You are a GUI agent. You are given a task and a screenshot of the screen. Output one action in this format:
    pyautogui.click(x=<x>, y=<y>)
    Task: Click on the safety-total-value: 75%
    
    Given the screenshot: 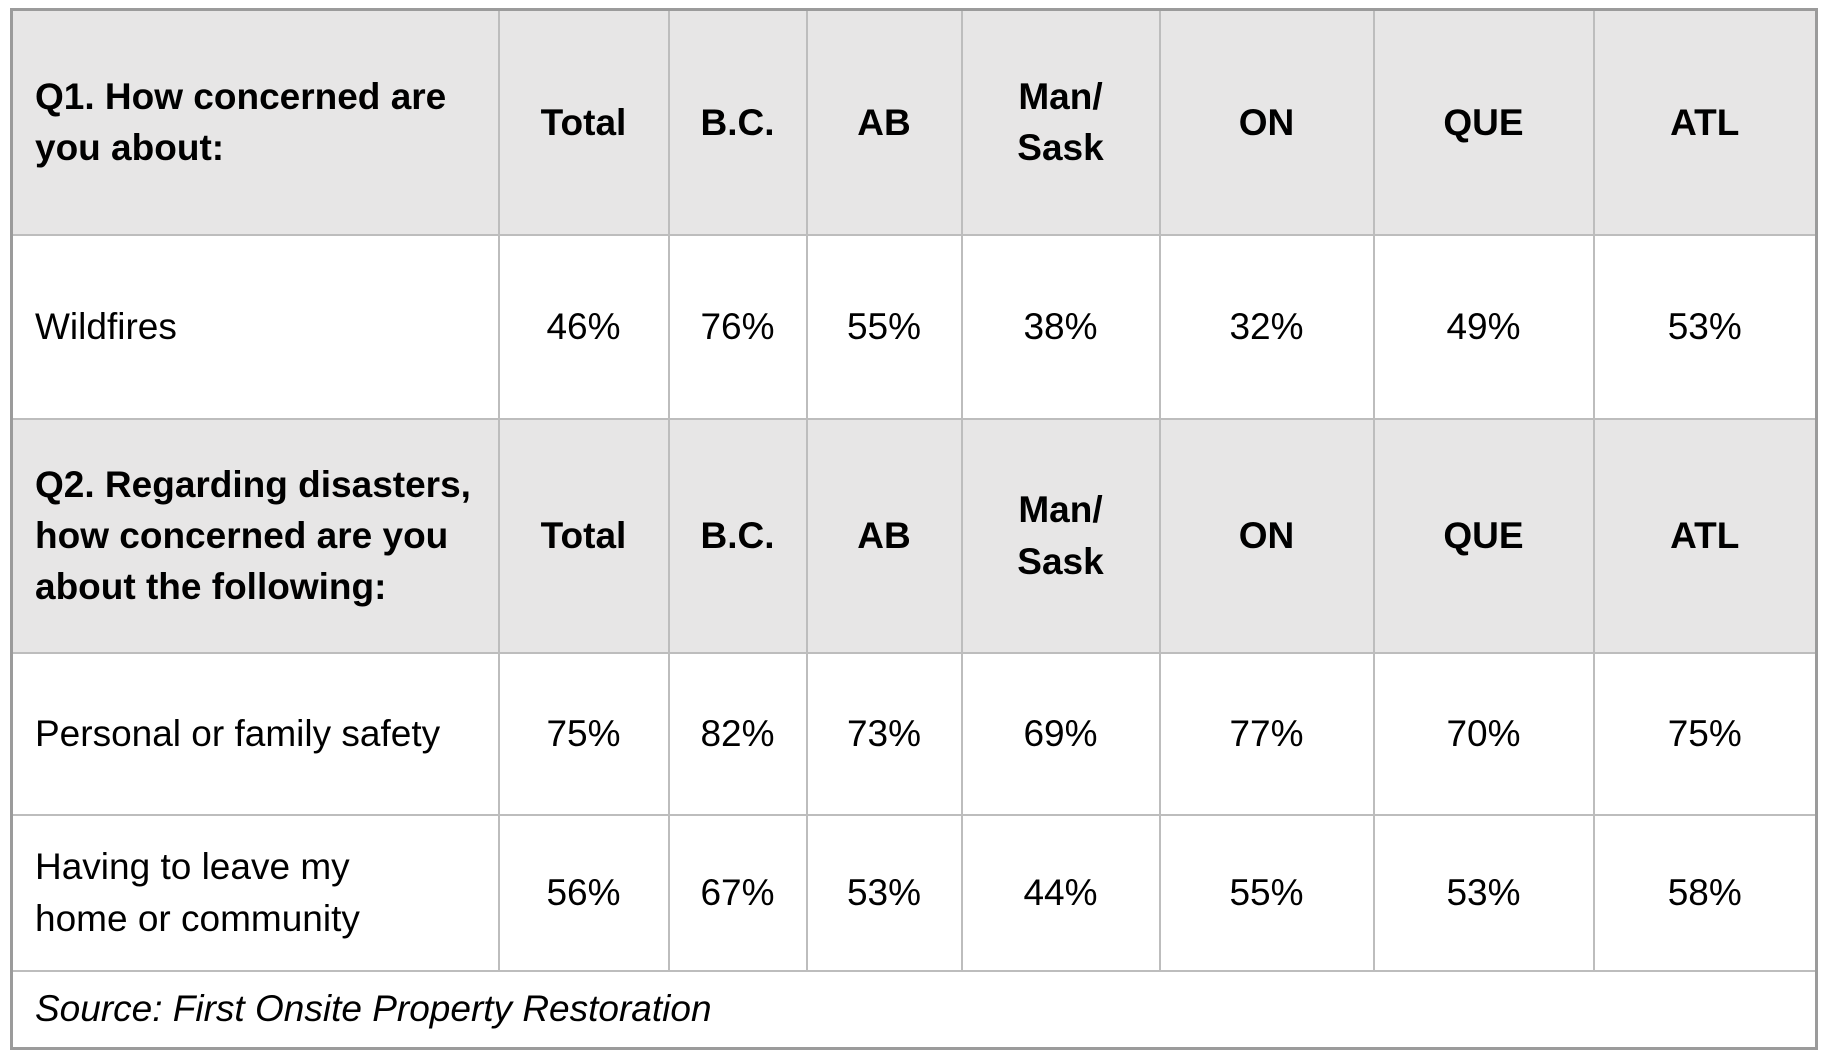 What is the action you would take?
    pyautogui.click(x=583, y=733)
    